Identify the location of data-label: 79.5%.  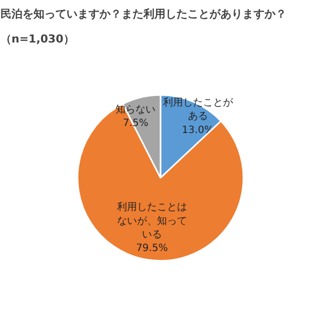
(152, 248).